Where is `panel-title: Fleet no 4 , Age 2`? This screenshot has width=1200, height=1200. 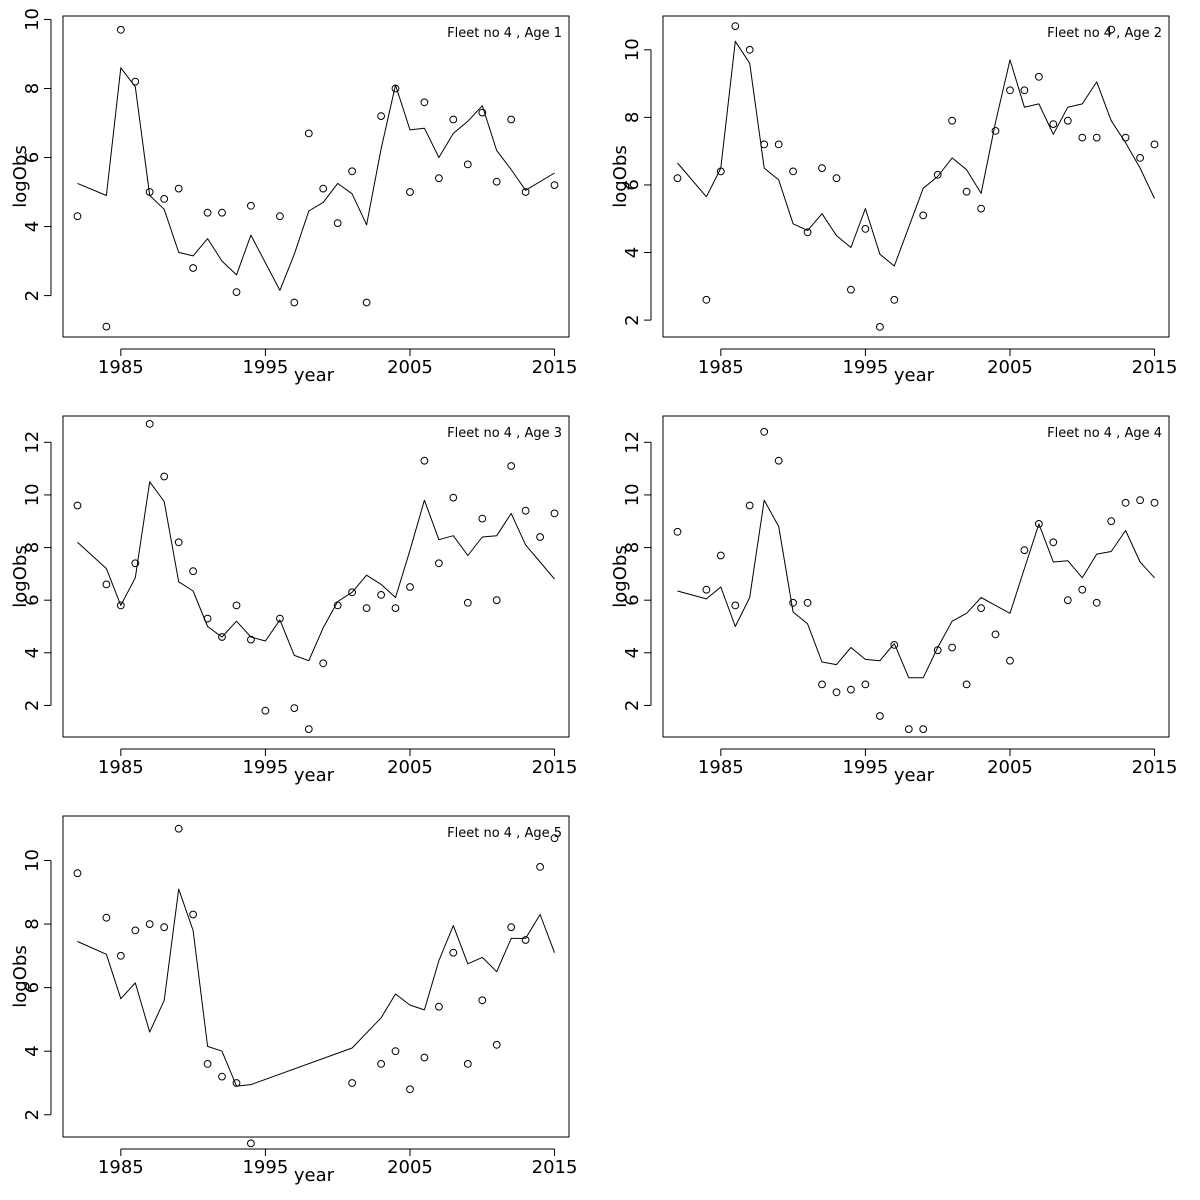
panel-title: Fleet no 4 , Age 2 is located at coordinates (1104, 33).